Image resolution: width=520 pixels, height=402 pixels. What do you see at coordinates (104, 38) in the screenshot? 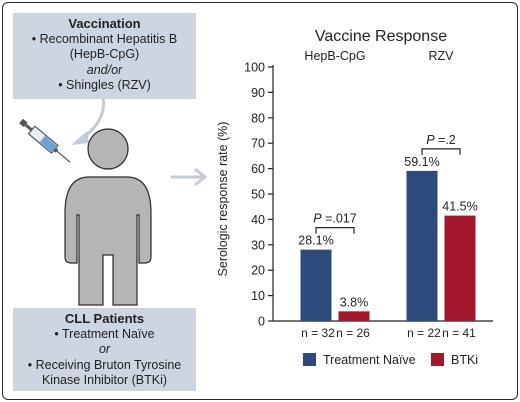
I see `vaccination-line-1: • Recombinant Hepatitis B` at bounding box center [104, 38].